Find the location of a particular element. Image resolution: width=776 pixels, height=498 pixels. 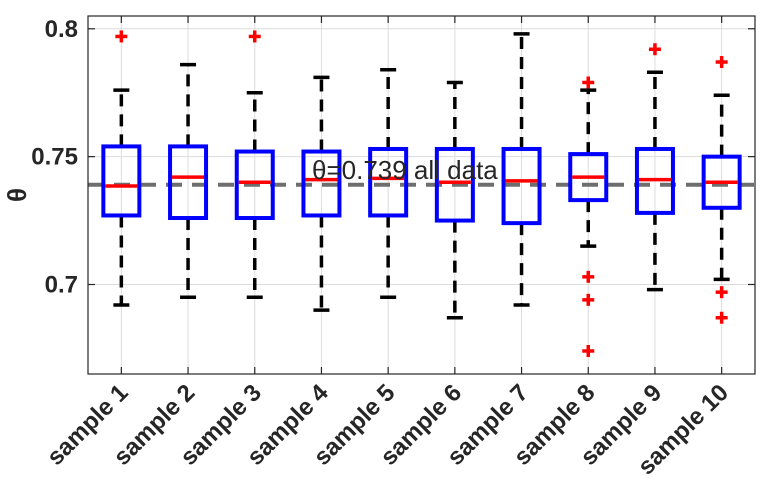

y-tick-label: 0.75 is located at coordinates (54, 157).